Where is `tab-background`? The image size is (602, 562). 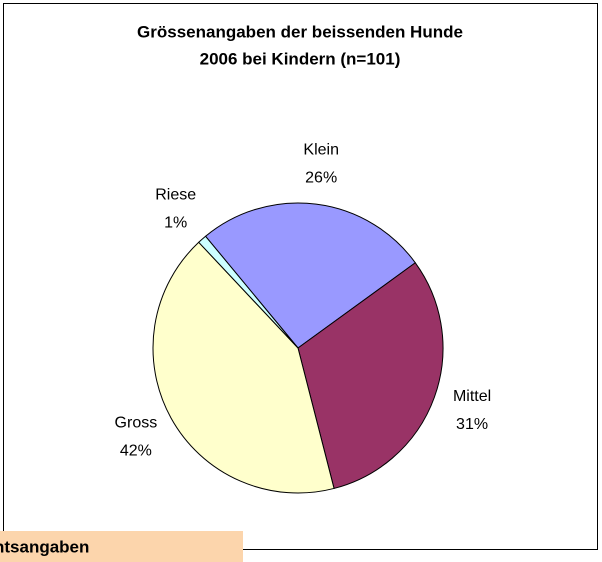 tab-background is located at coordinates (121, 546).